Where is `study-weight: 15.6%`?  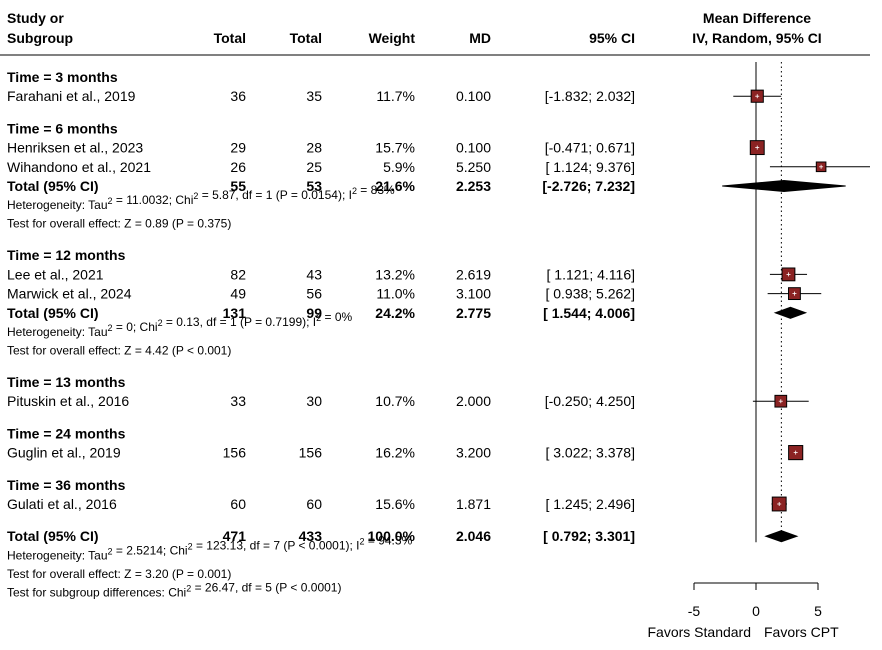
study-weight: 15.6% is located at coordinates (395, 504).